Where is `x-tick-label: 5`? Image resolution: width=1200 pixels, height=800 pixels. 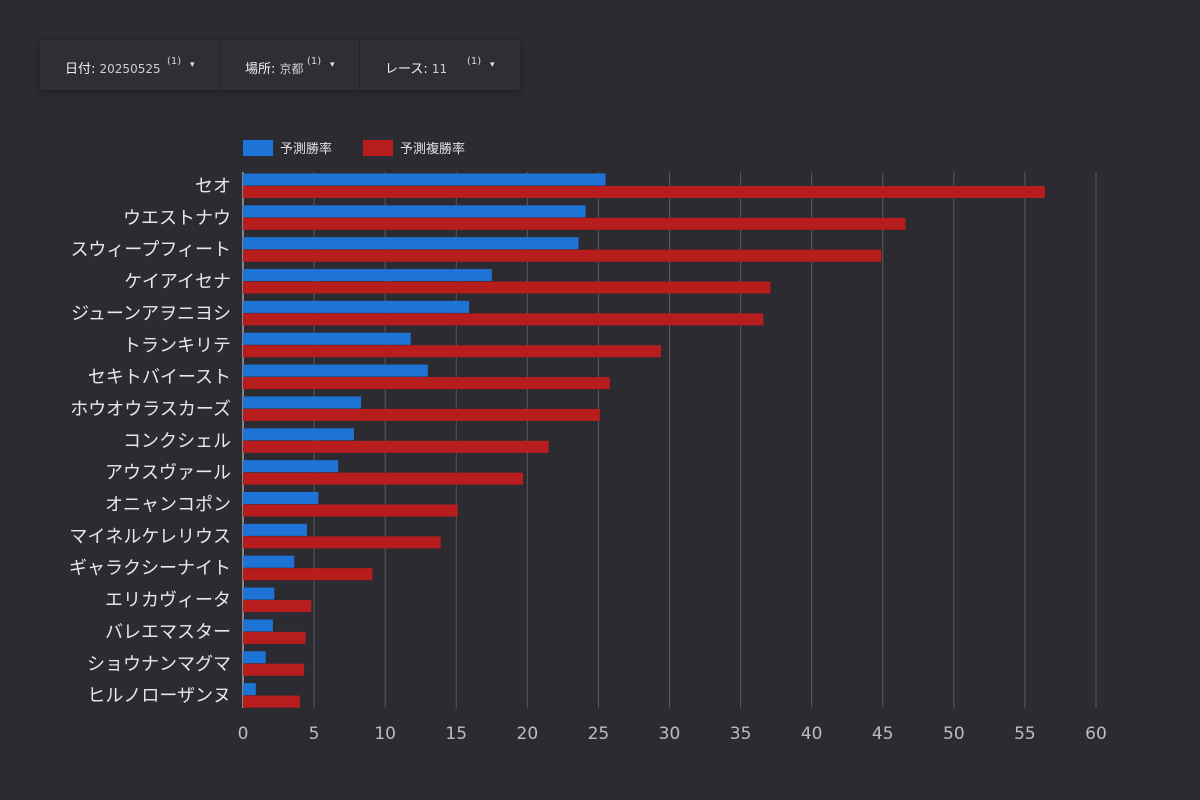 x-tick-label: 5 is located at coordinates (314, 734).